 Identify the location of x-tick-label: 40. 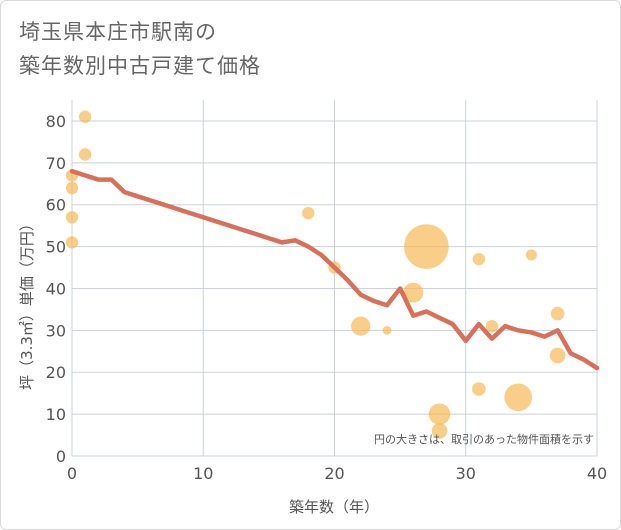
(597, 473).